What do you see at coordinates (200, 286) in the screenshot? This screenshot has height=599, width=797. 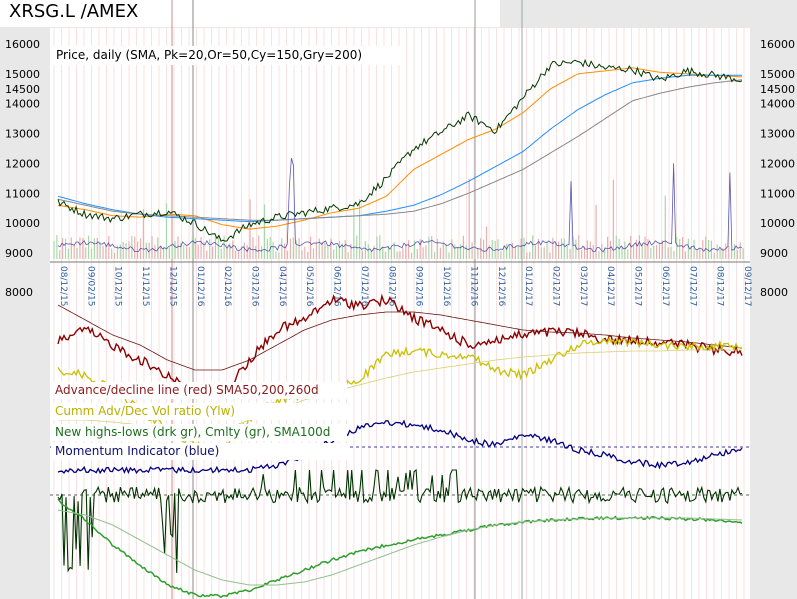 I see `x-tick-label: 01/12/16` at bounding box center [200, 286].